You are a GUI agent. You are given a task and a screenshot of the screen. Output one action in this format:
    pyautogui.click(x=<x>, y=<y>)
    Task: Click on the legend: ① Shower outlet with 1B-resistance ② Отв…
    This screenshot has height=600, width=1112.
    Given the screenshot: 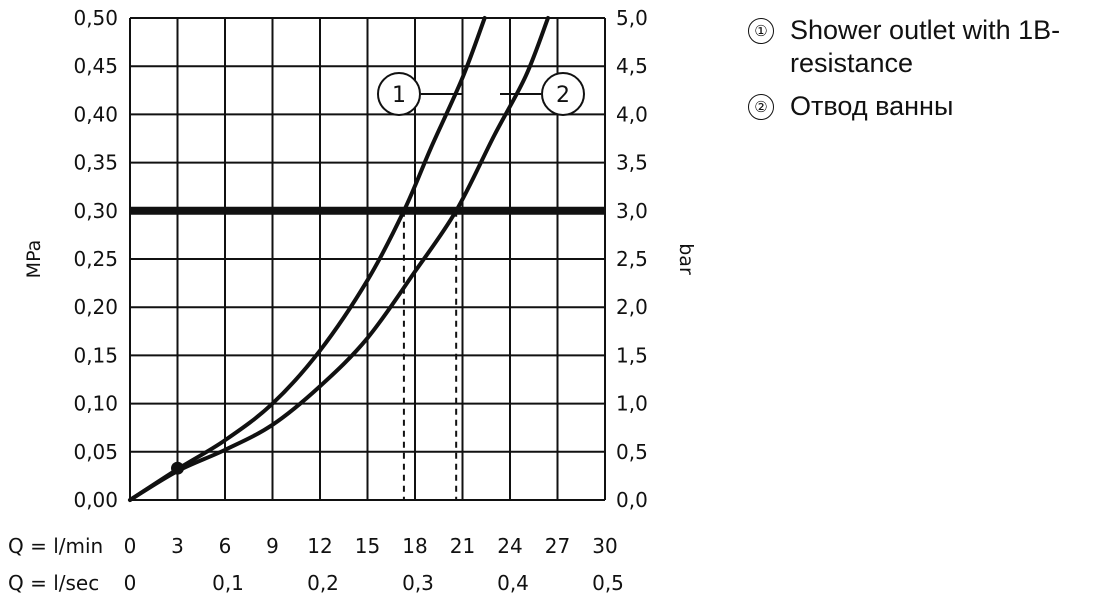 What is the action you would take?
    pyautogui.click(x=928, y=73)
    